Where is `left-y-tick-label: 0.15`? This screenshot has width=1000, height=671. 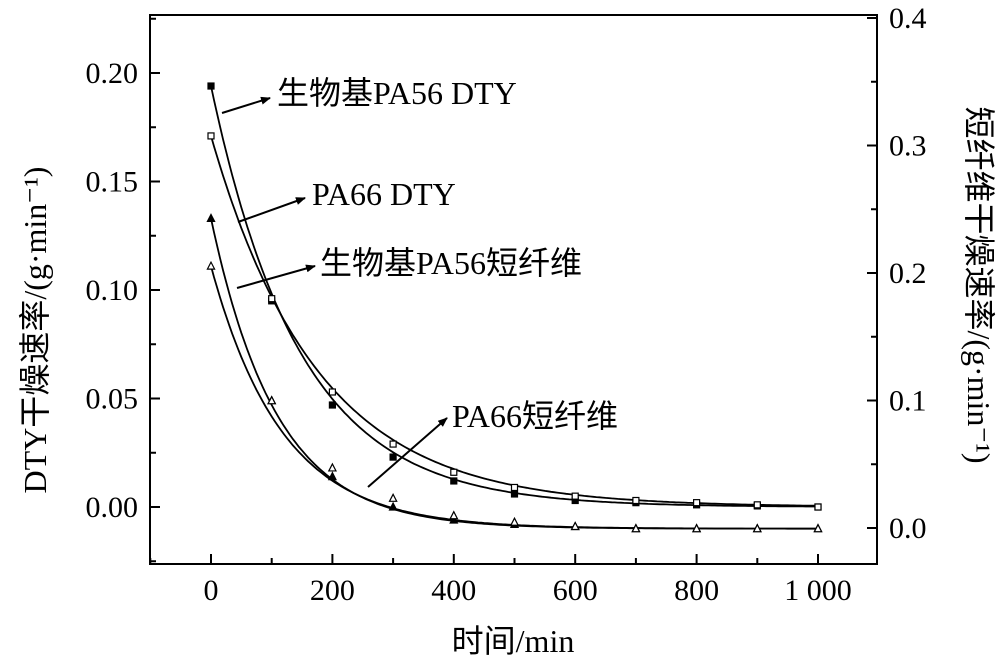
left-y-tick-label: 0.15 is located at coordinates (112, 182).